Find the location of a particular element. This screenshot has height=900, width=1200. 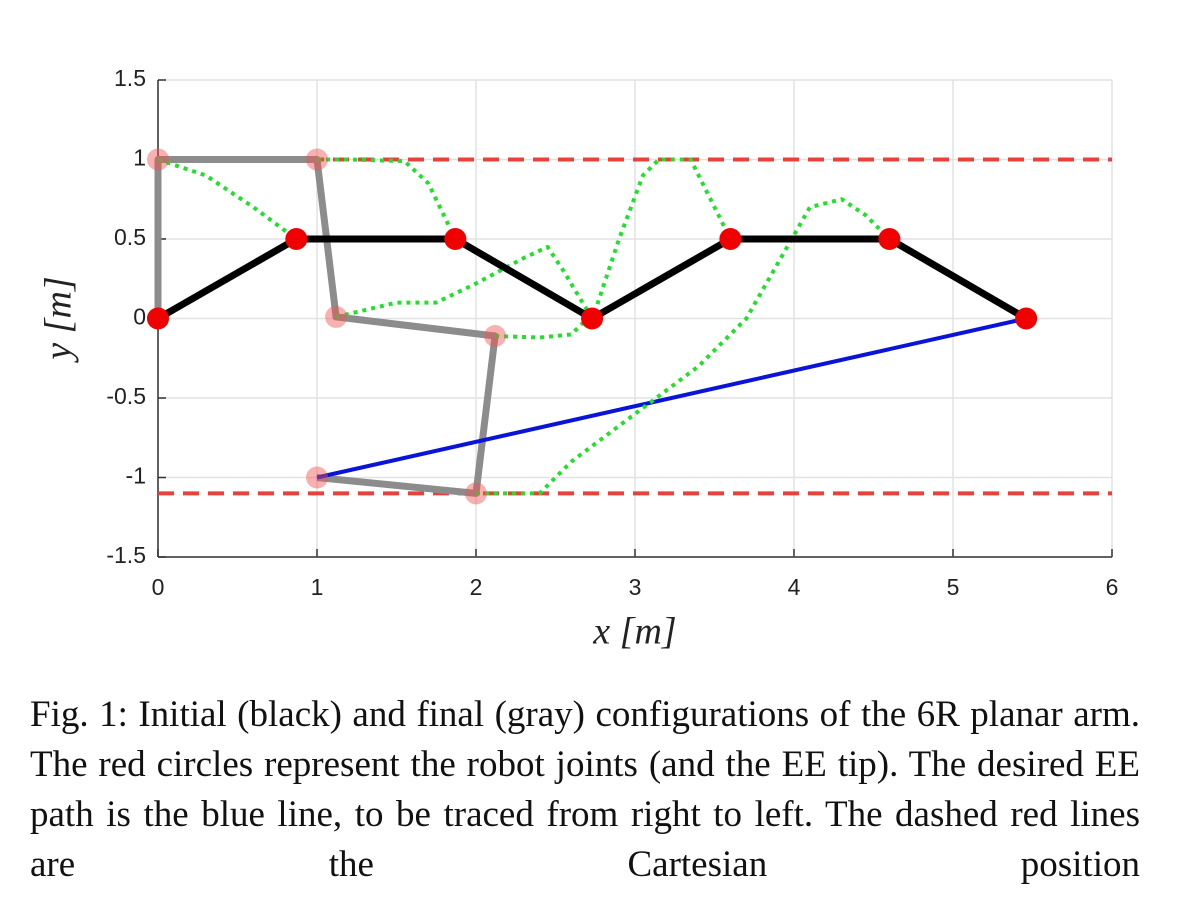

x-tick-label: 3 is located at coordinates (635, 587).